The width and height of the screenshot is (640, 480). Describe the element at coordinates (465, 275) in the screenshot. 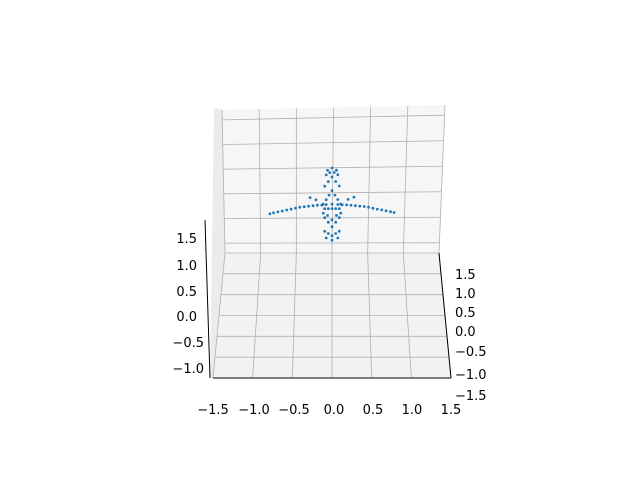

I see `y-tick-label: 1.5` at that location.